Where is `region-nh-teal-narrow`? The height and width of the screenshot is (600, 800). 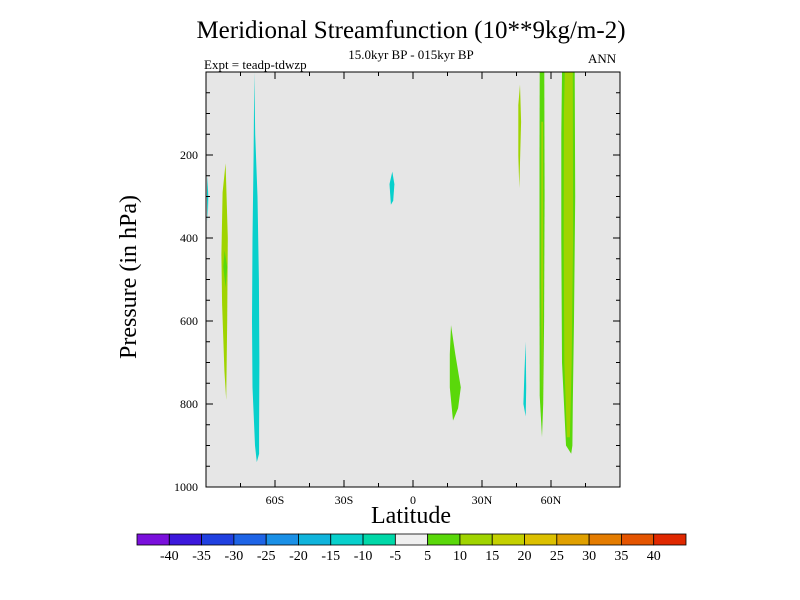 region-nh-teal-narrow is located at coordinates (525, 379).